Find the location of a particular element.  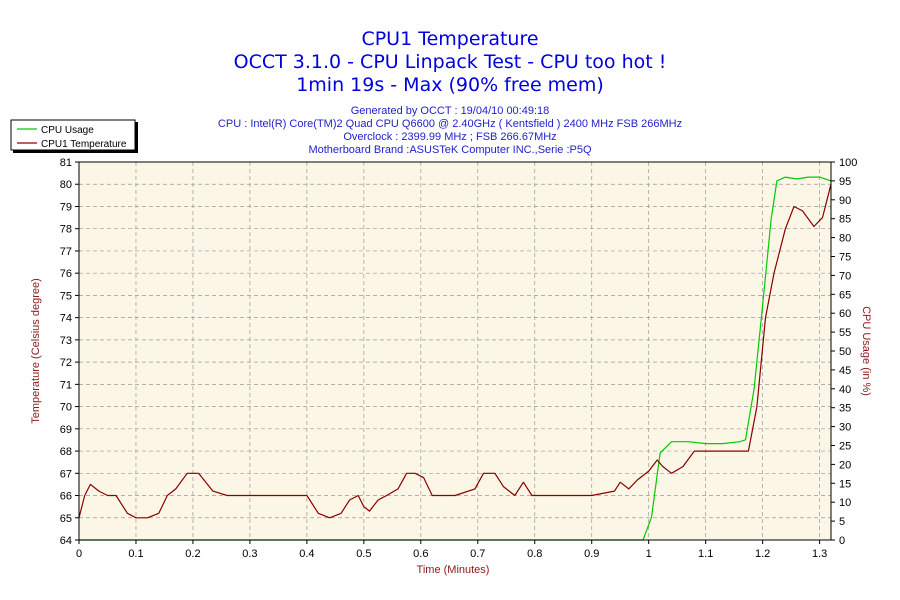

y-right-tick-label: 40 is located at coordinates (845, 390).